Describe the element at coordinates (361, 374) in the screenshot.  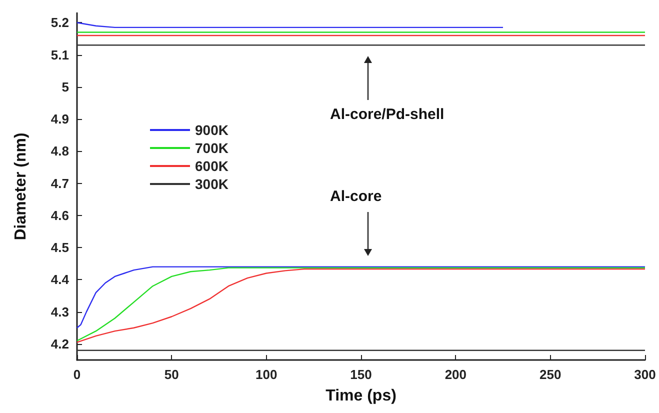
I see `x-tick-label: 150` at that location.